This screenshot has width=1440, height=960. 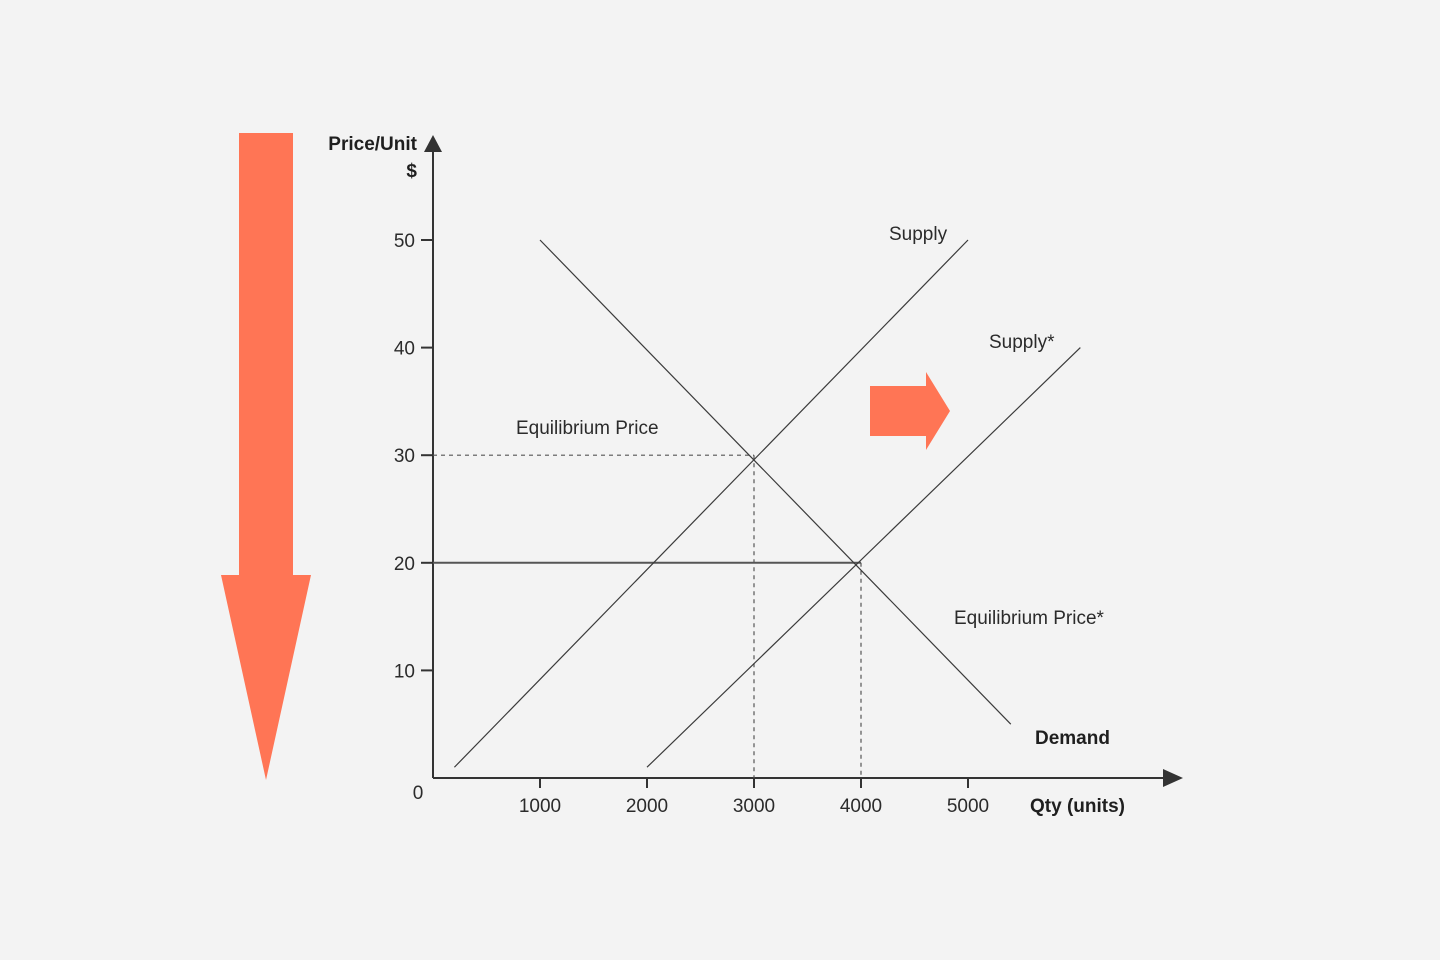 I want to click on y-tick-label: 50, so click(x=404, y=241).